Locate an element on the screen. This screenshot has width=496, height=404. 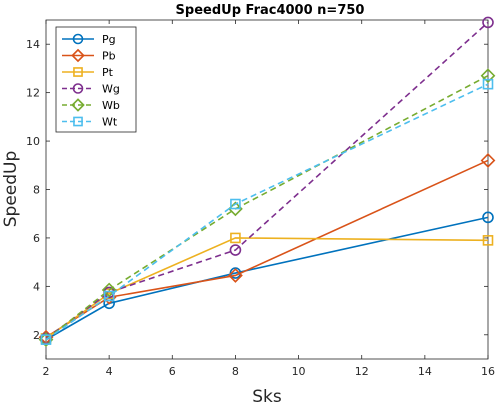
legend-label-pt: Pt is located at coordinates (108, 72).